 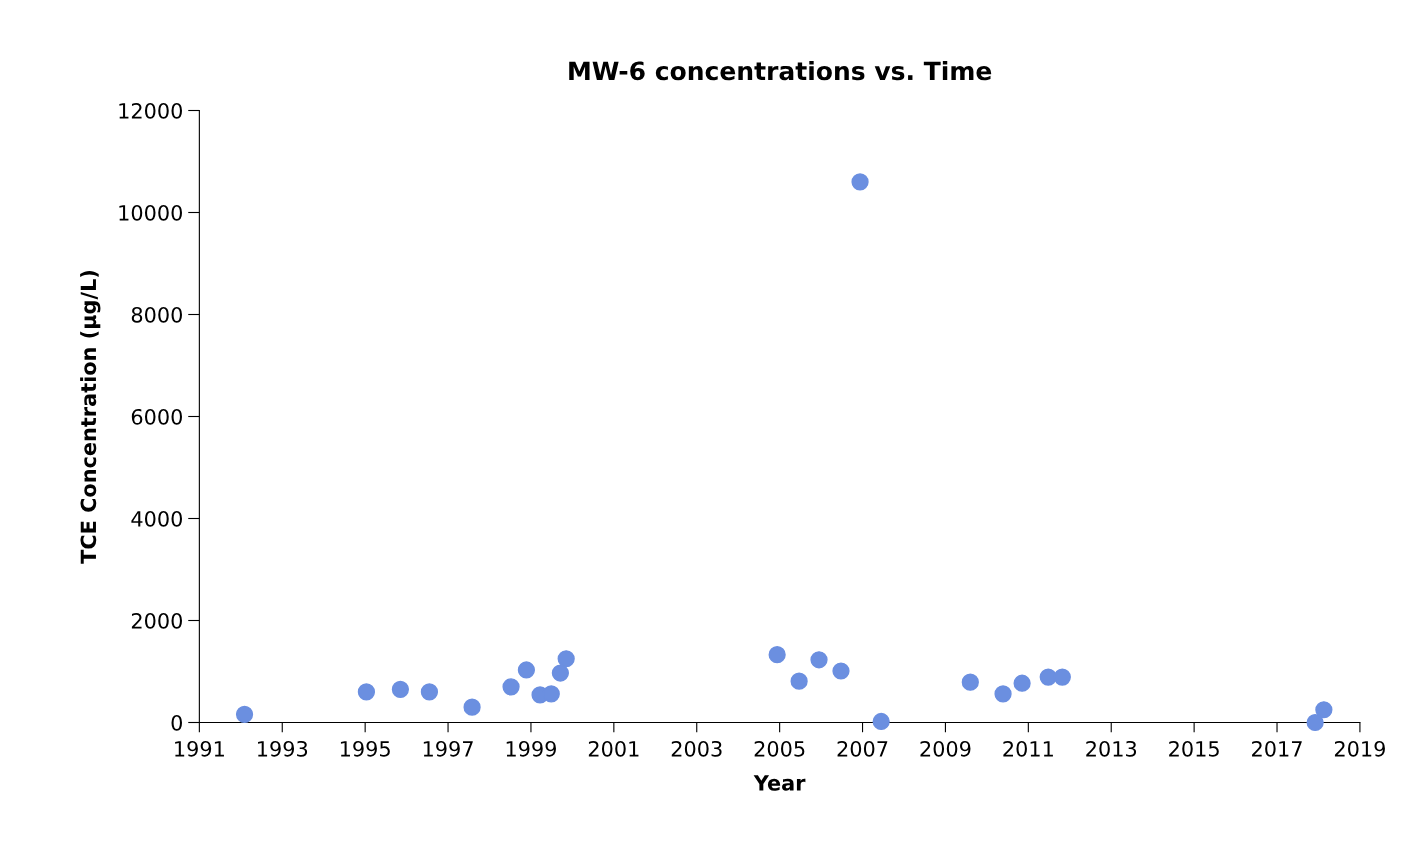 What do you see at coordinates (779, 783) in the screenshot?
I see `x-axis-title: Year` at bounding box center [779, 783].